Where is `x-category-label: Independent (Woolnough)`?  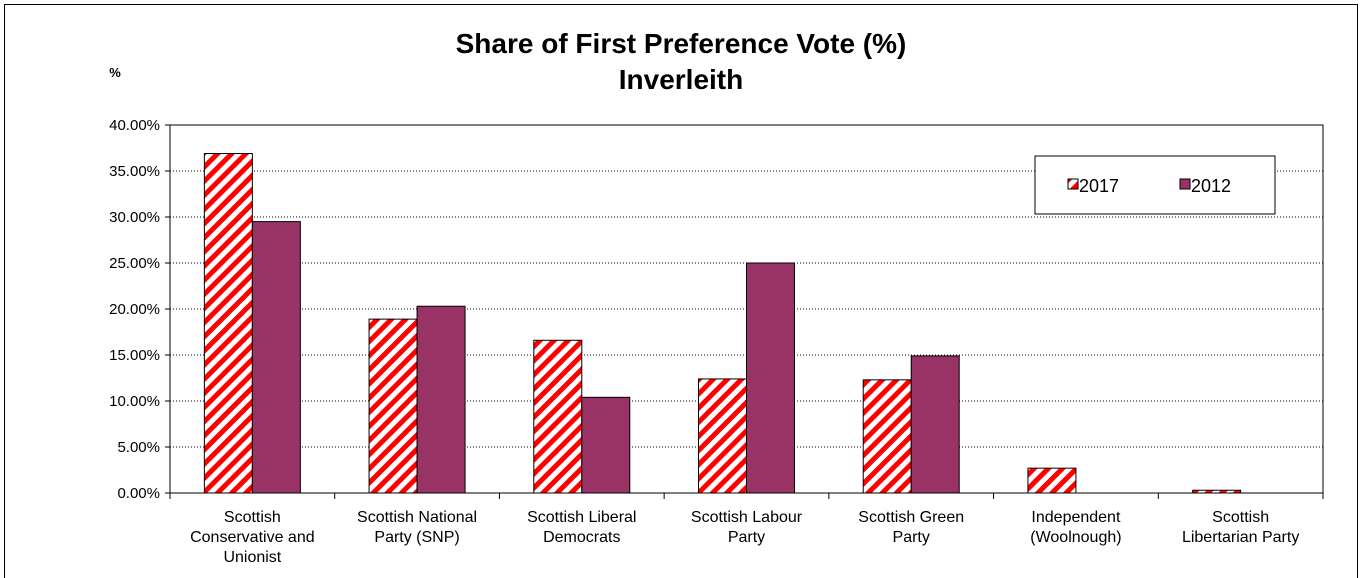
x-category-label: Independent (Woolnough) is located at coordinates (1075, 527).